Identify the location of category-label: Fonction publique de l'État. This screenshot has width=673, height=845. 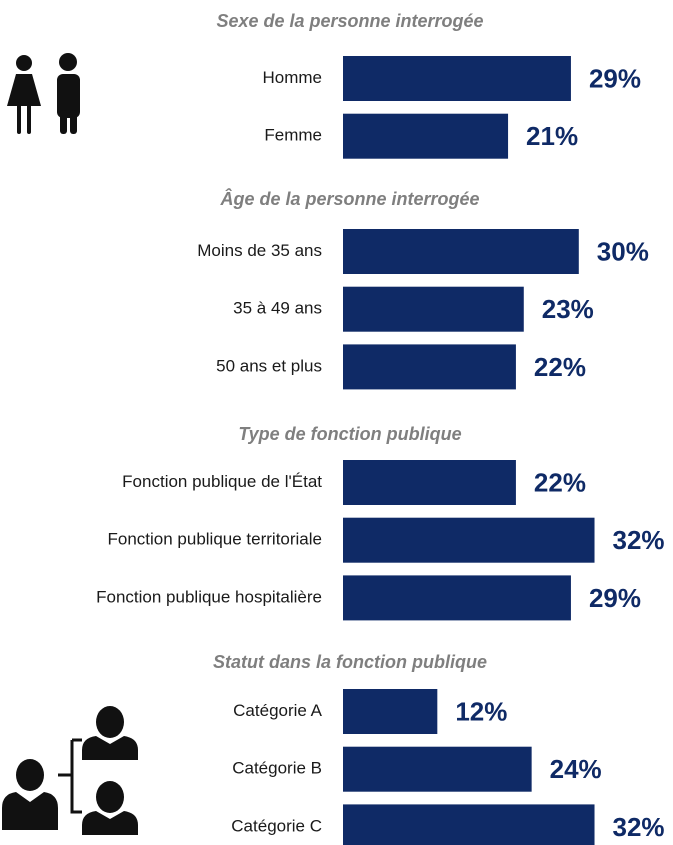
(222, 481).